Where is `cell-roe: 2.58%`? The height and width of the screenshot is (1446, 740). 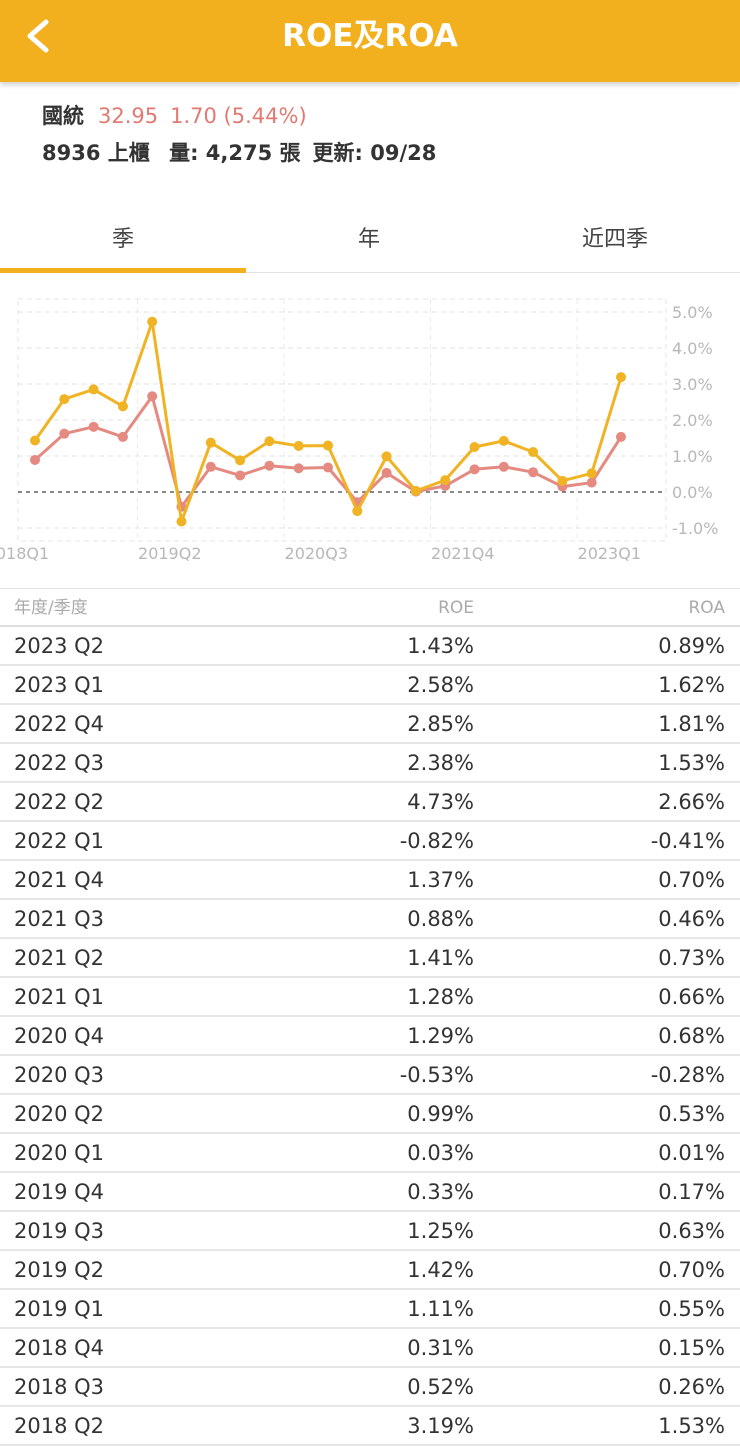
cell-roe: 2.58% is located at coordinates (440, 685).